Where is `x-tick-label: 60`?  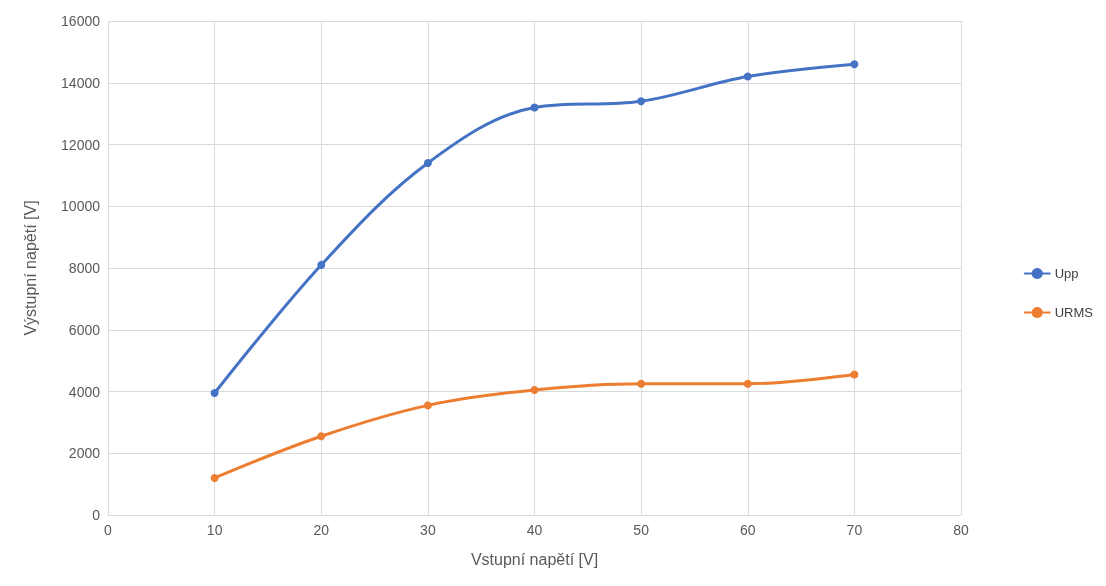 x-tick-label: 60 is located at coordinates (747, 530).